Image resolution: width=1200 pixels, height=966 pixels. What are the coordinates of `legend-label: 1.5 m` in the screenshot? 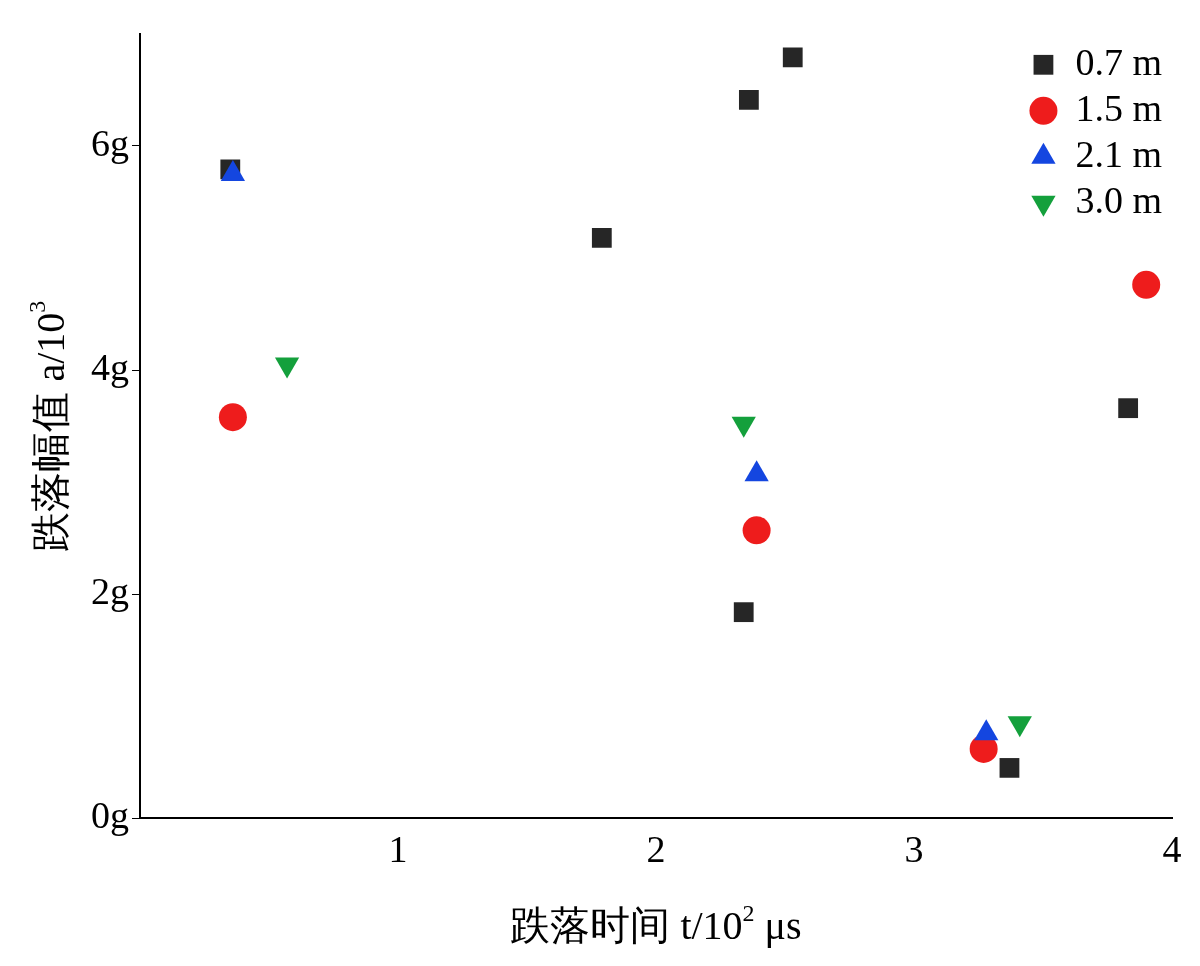 It's located at (1118, 107).